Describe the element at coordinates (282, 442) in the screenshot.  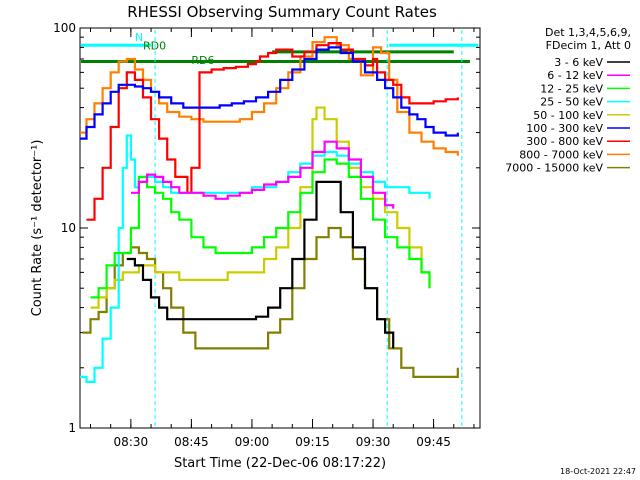
I see `x-tick-labels: 08:30 08:45 09:00 09:15 09:30 09:45` at that location.